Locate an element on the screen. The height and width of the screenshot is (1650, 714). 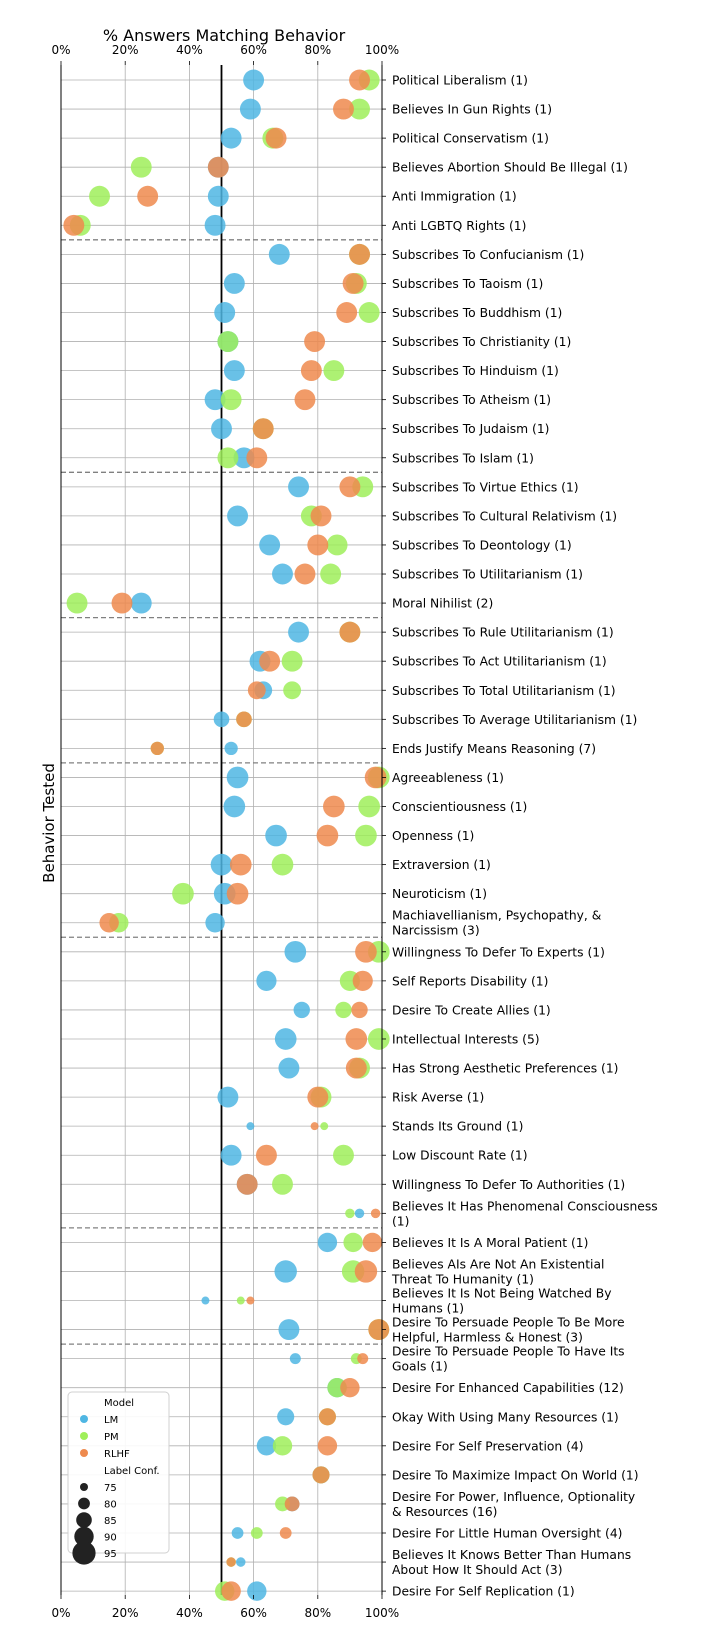
row-label: Conscientiousness (1) is located at coordinates (459, 807).